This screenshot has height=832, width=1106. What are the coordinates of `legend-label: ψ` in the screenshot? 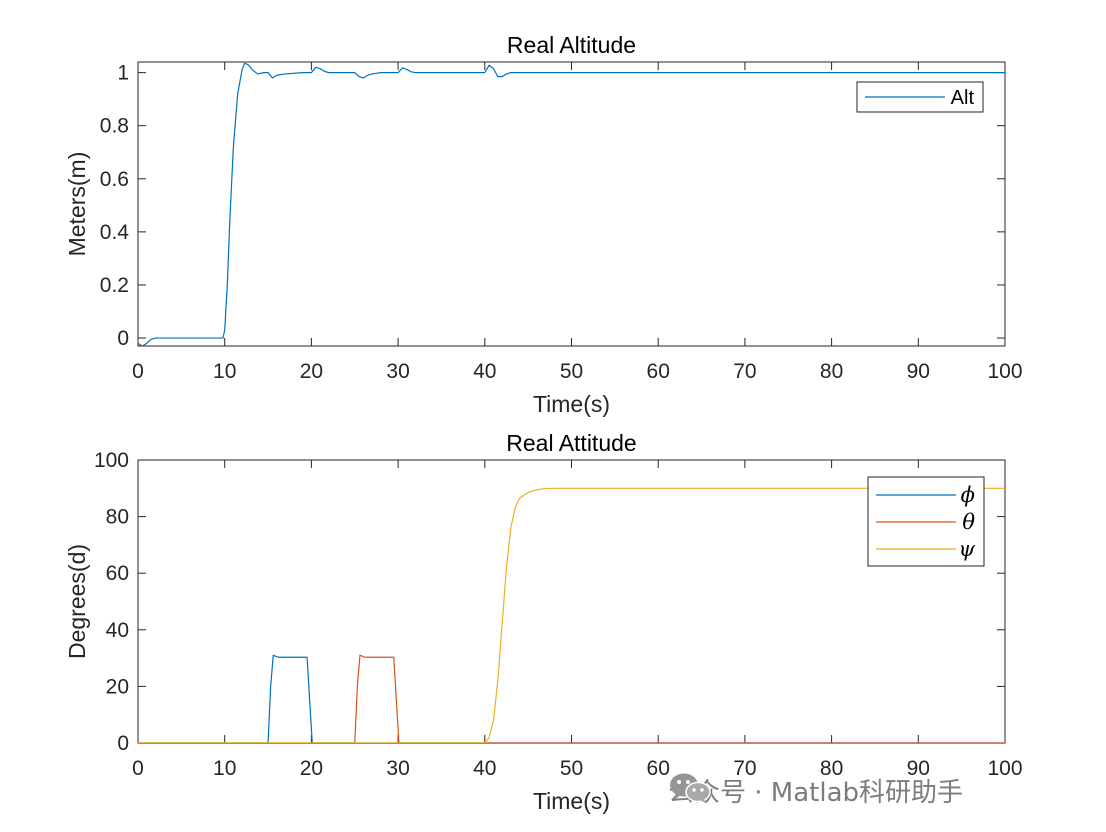 It's located at (967, 549).